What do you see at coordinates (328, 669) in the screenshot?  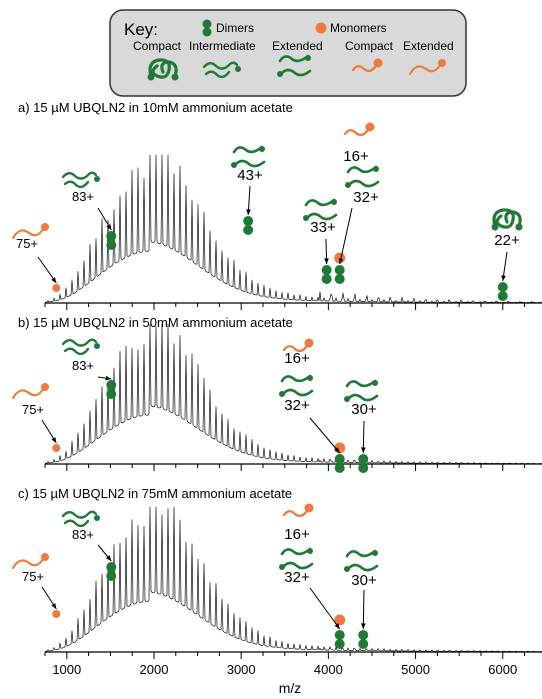 I see `x-tick-label: 4000` at bounding box center [328, 669].